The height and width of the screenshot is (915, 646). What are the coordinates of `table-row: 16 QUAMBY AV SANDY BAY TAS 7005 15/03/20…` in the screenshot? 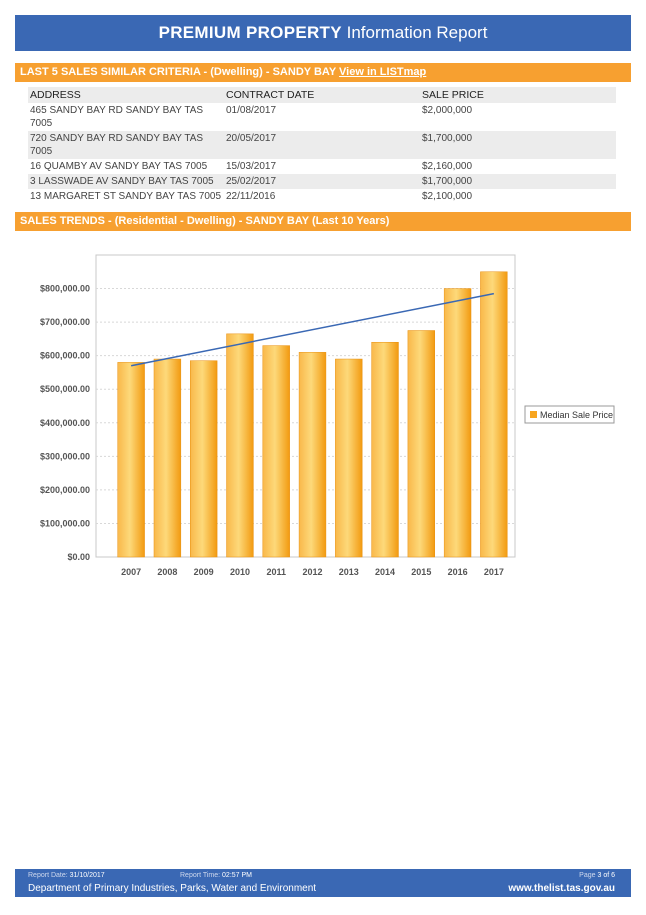 It's located at (322, 166).